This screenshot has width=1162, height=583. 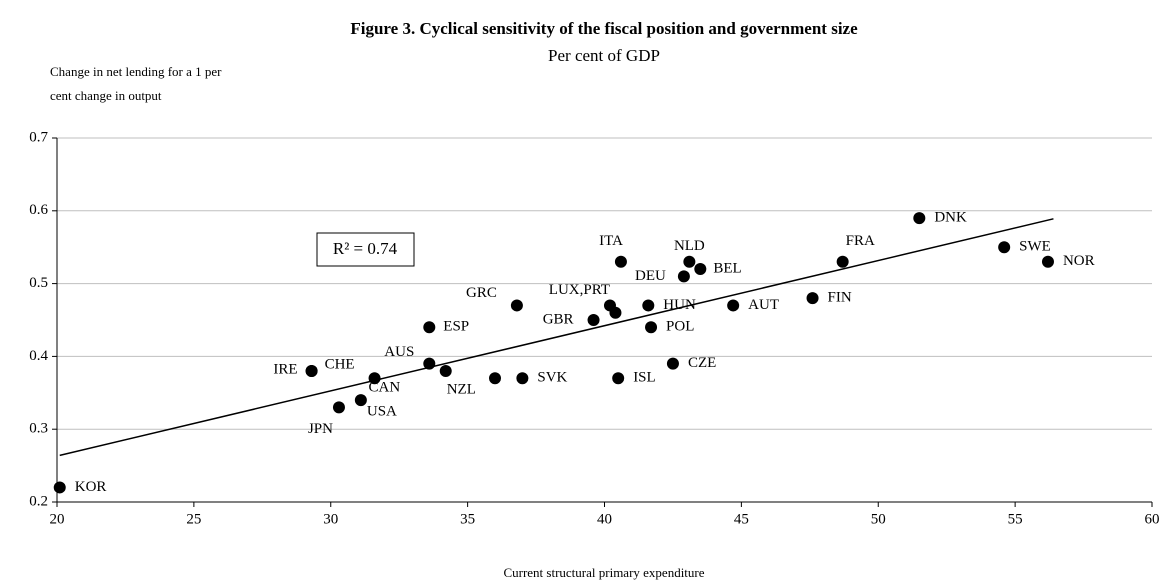 I want to click on y-tick-label: 0.4, so click(x=38, y=356).